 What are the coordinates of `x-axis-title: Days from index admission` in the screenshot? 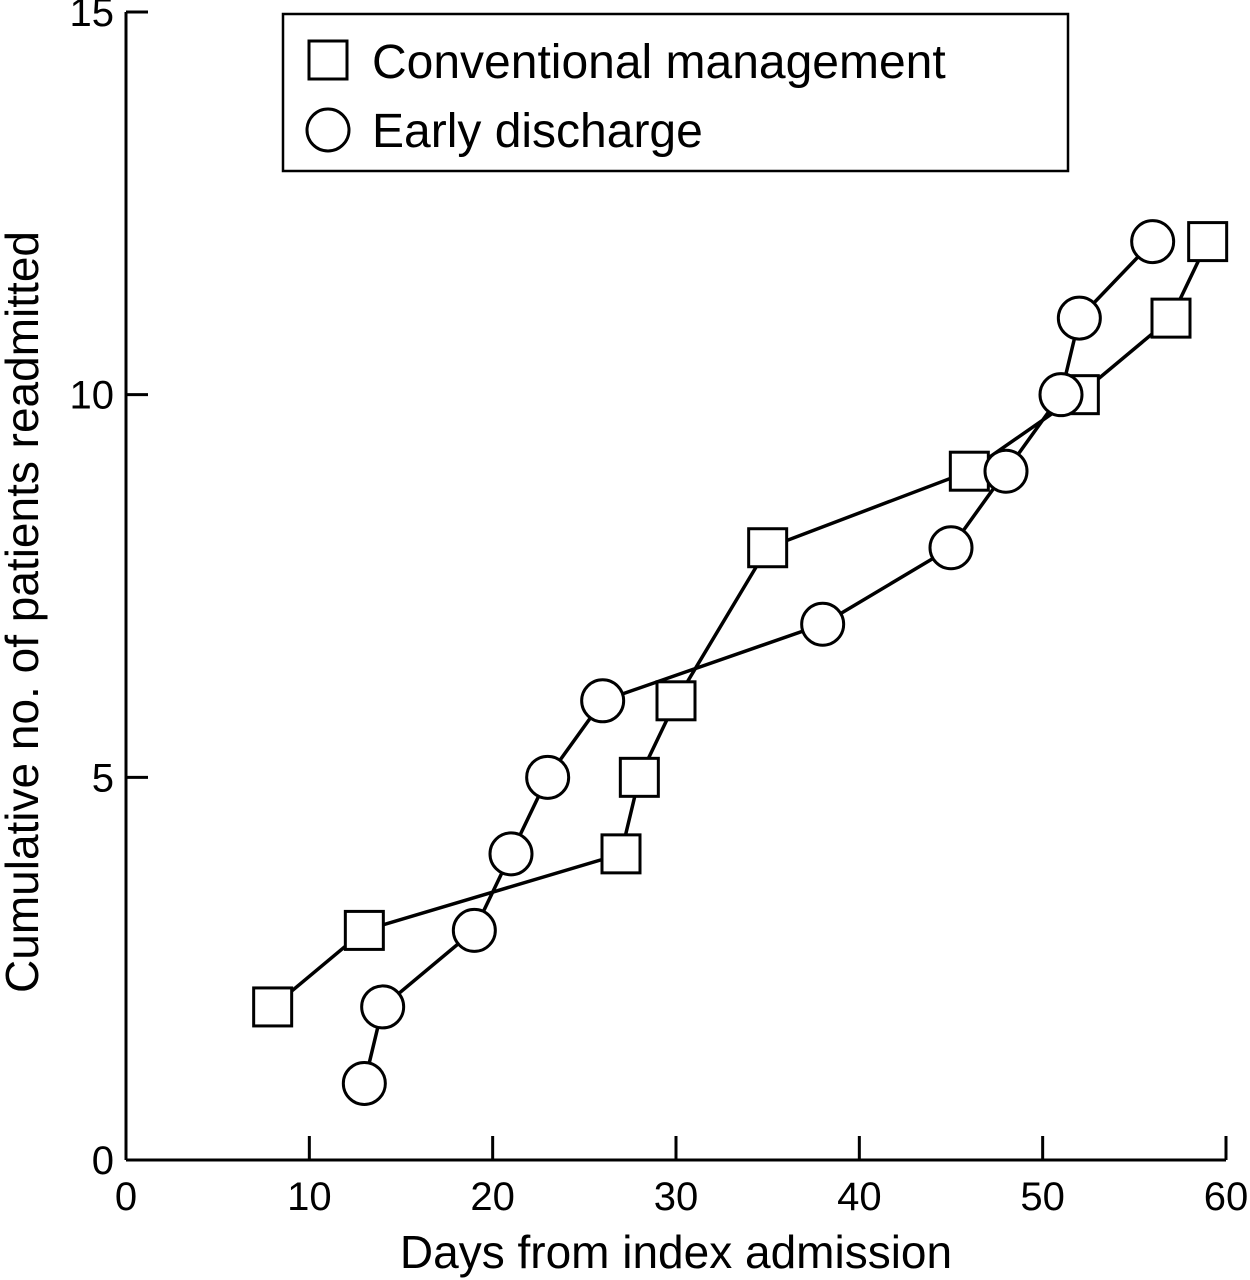 It's located at (676, 1252).